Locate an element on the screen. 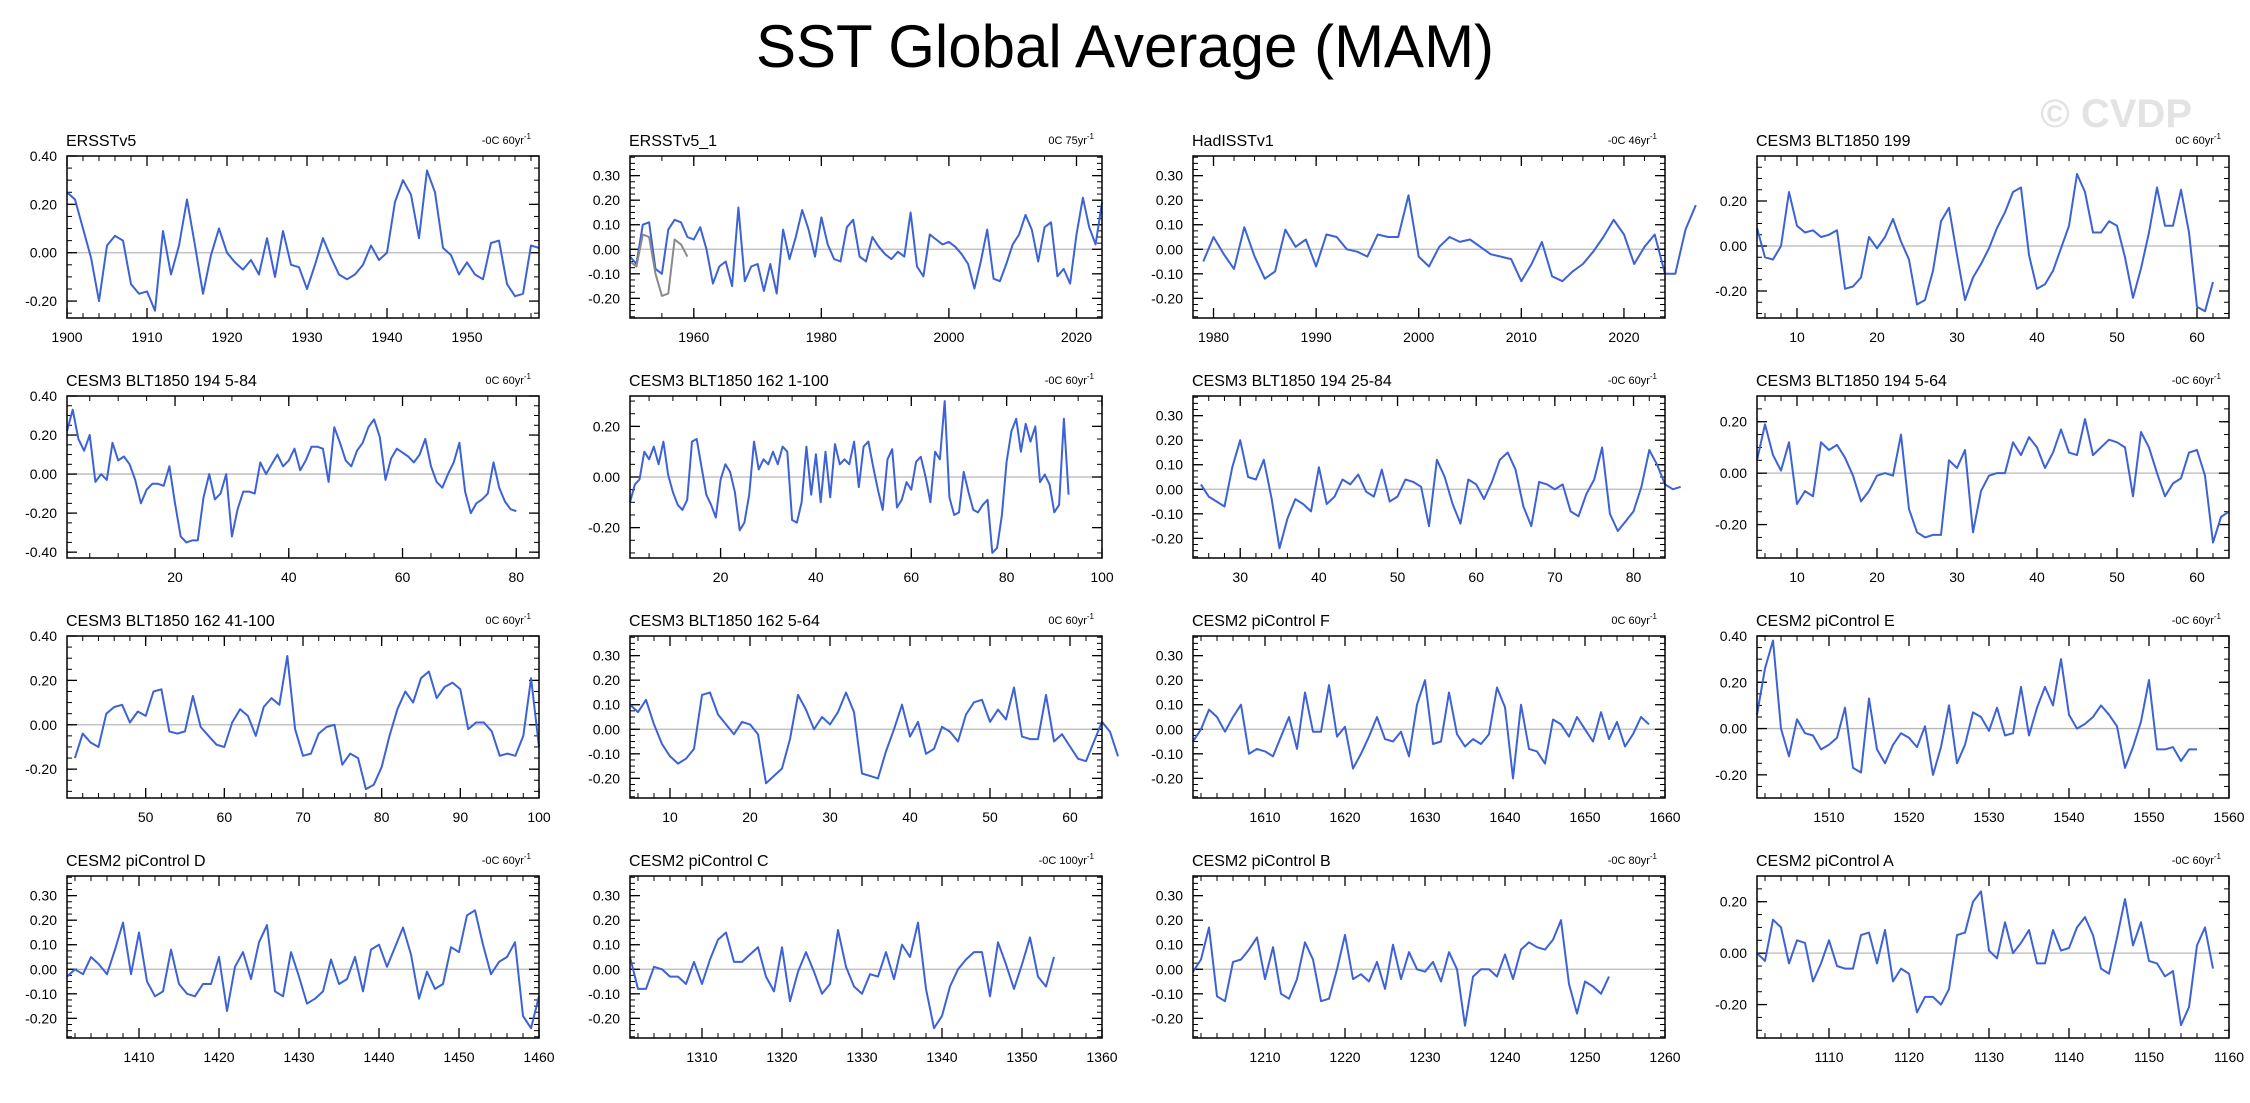 This screenshot has height=1103, width=2250. x-tick-label: 1990 is located at coordinates (1316, 337).